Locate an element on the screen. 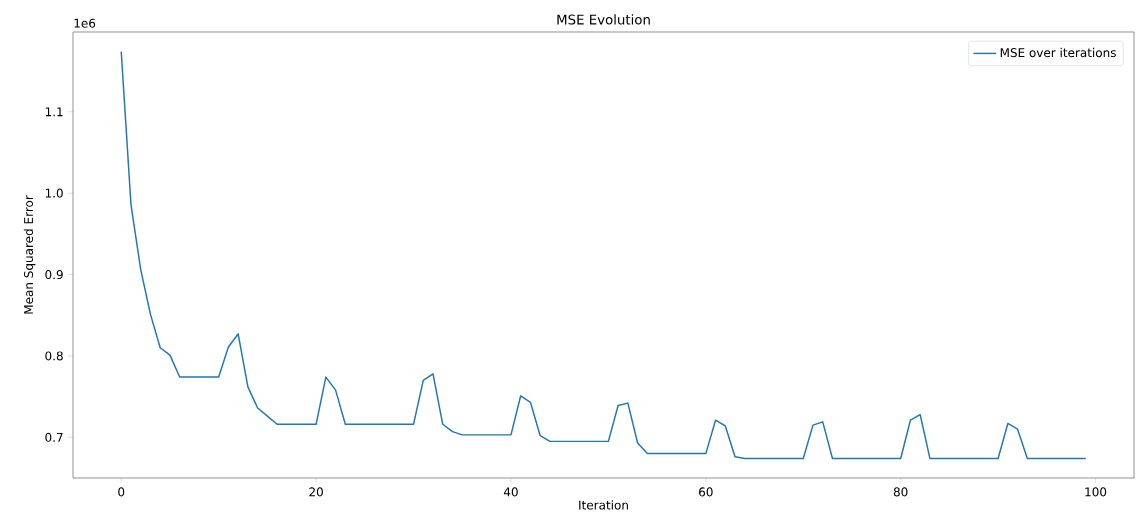 This screenshot has width=1137, height=528. y-axis-title: Mean Squared Error is located at coordinates (29, 254).